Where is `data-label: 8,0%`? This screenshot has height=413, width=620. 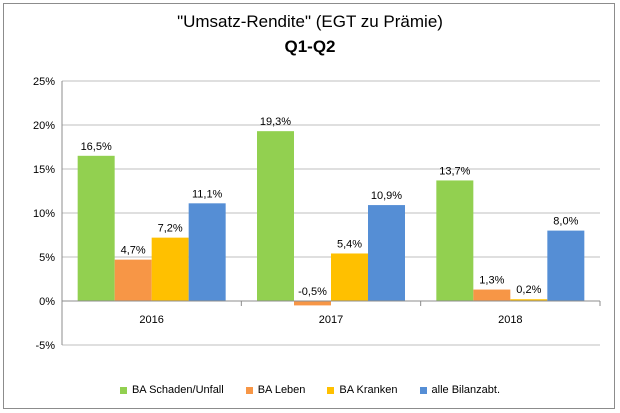
data-label: 8,0% is located at coordinates (565, 222).